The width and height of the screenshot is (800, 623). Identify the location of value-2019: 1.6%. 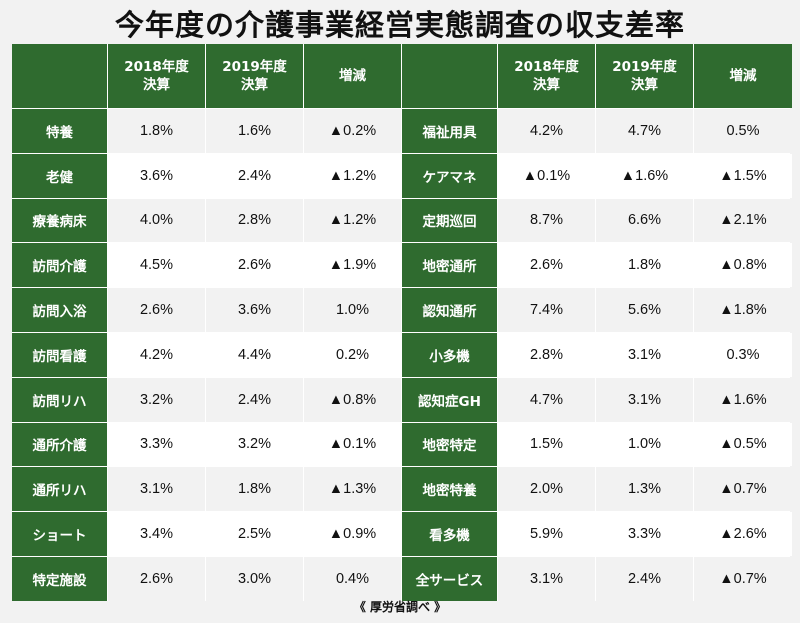
(254, 131).